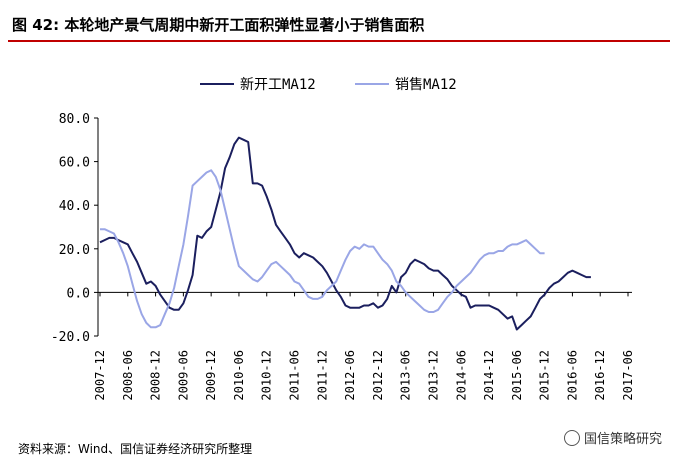 This screenshot has height=462, width=682. Describe the element at coordinates (239, 375) in the screenshot. I see `x-tick-label: 2010-06` at that location.